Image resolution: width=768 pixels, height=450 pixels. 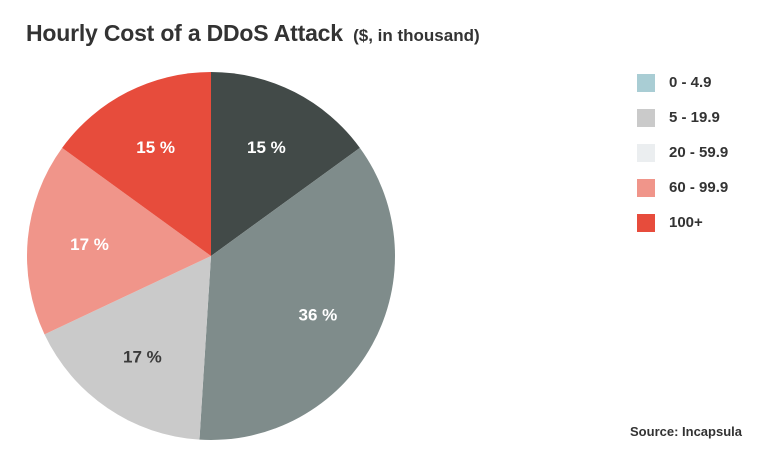 I want to click on legend-item-4: 60 - 99.9, so click(x=682, y=187).